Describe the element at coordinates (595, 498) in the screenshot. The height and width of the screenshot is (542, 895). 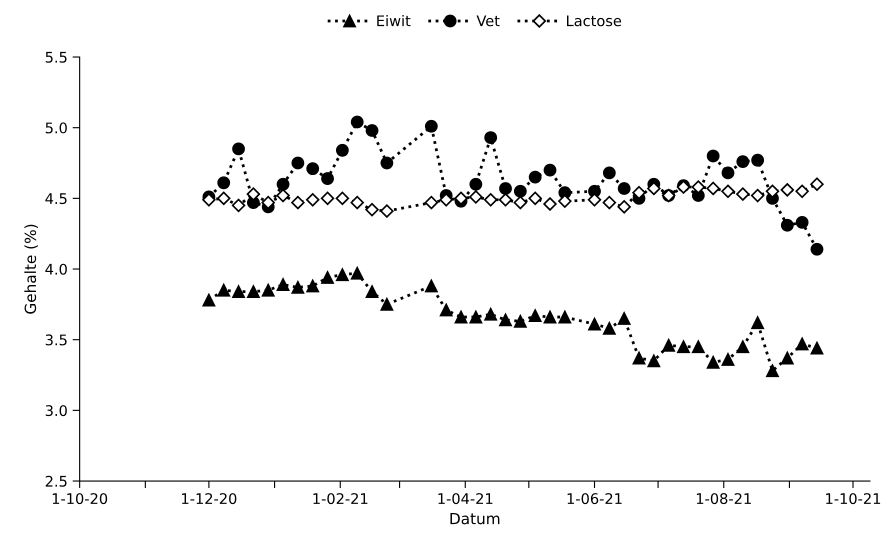
I see `x-tick-label: 1-06-21` at that location.